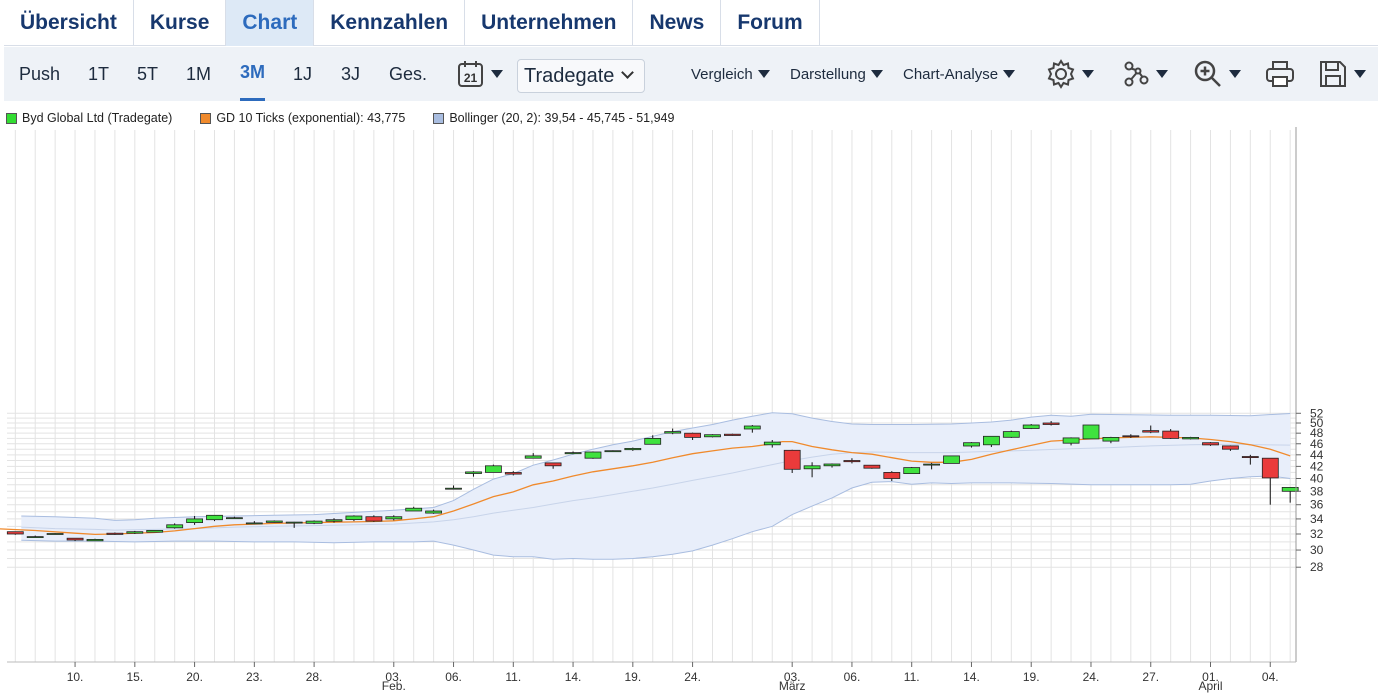 This screenshot has height=693, width=1387. I want to click on save-icon, so click(1333, 74).